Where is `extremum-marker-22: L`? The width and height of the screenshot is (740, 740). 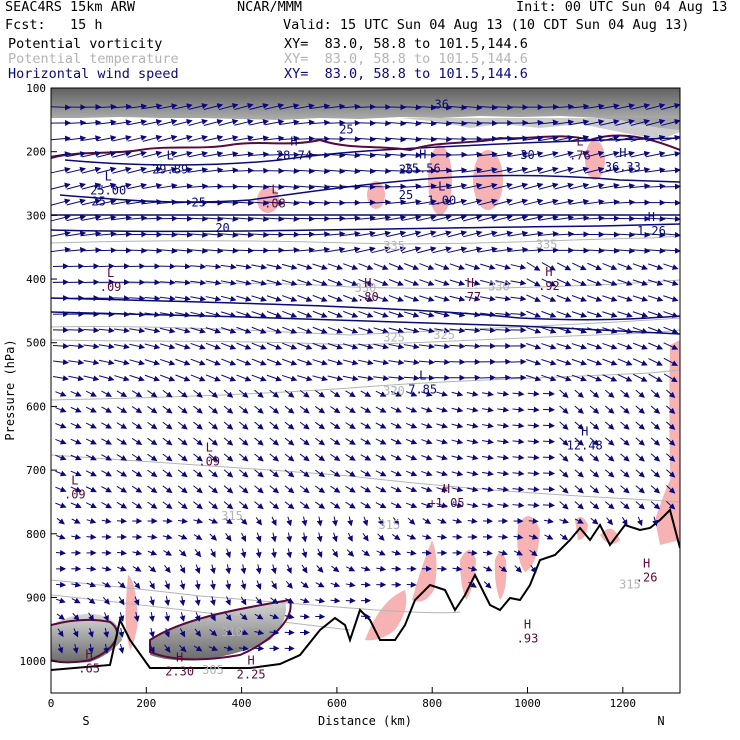 extremum-marker-22: L is located at coordinates (579, 142).